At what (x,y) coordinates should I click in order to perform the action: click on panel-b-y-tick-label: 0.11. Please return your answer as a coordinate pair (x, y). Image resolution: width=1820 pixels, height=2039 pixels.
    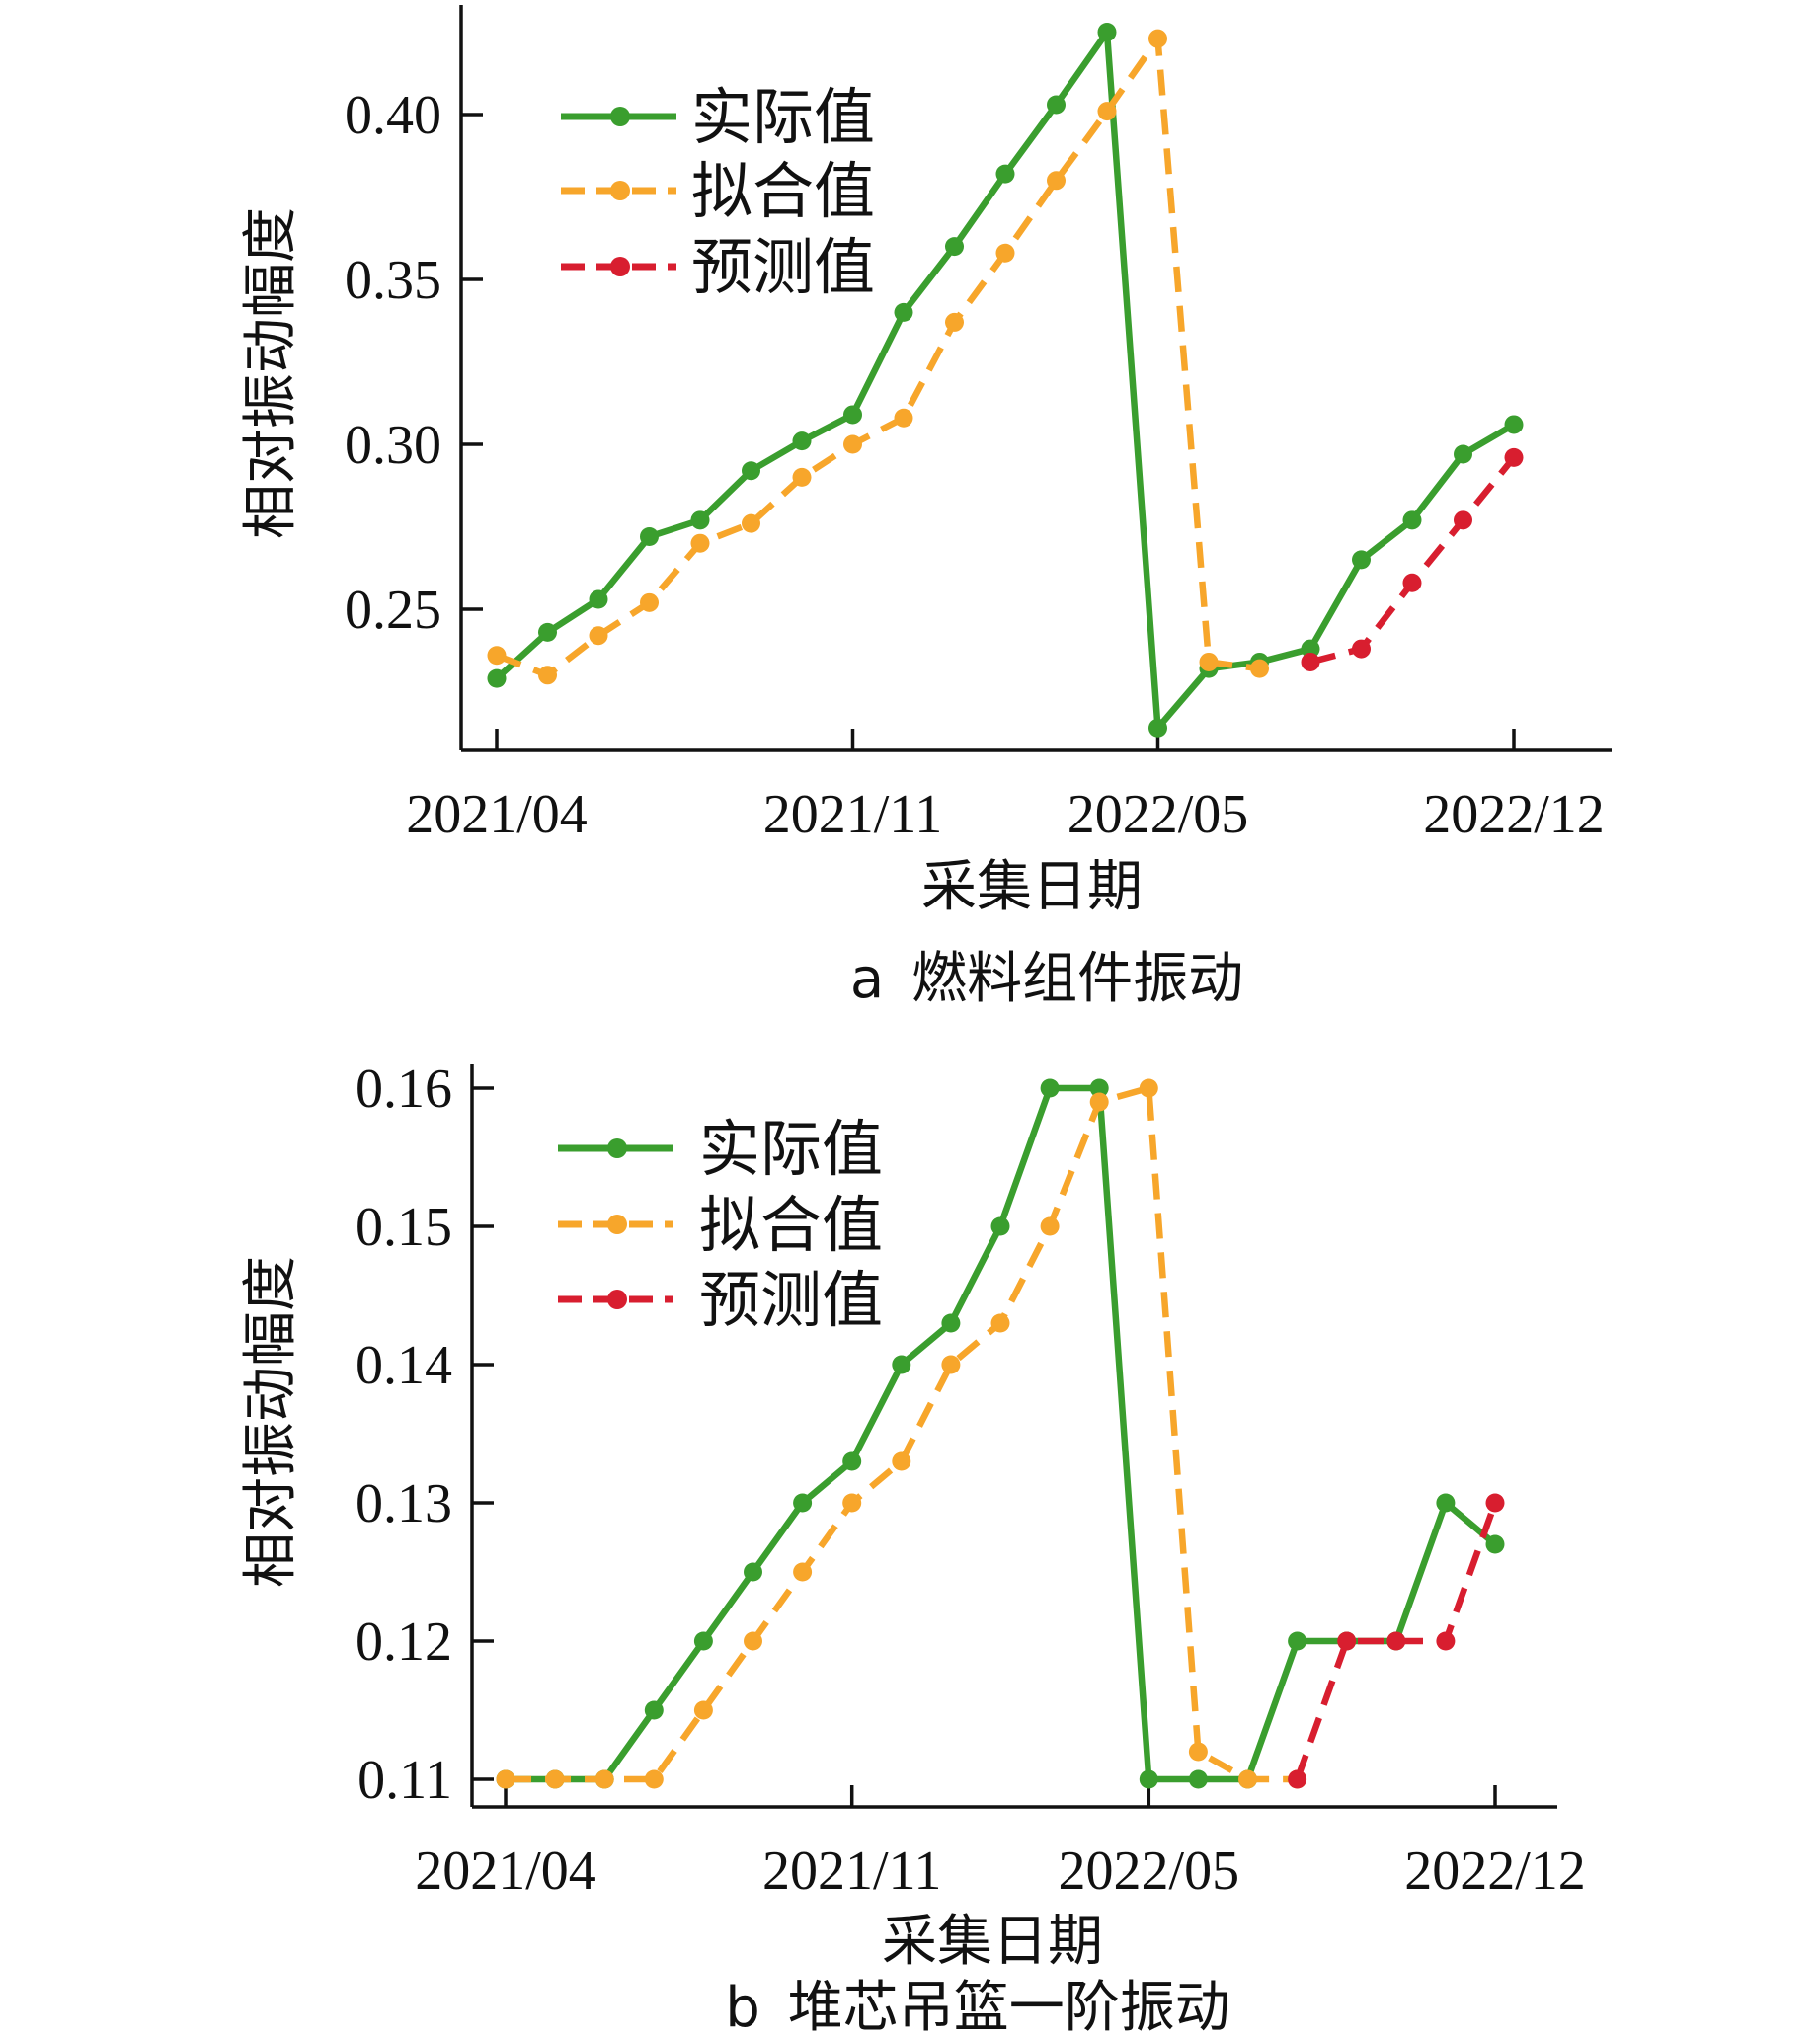
    Looking at the image, I should click on (404, 1780).